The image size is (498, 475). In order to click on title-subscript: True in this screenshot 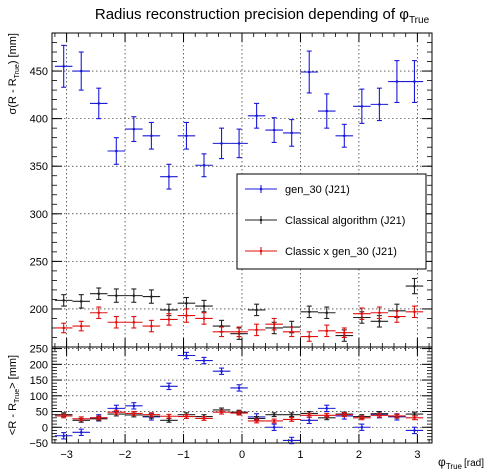, I will do `click(419, 20)`.